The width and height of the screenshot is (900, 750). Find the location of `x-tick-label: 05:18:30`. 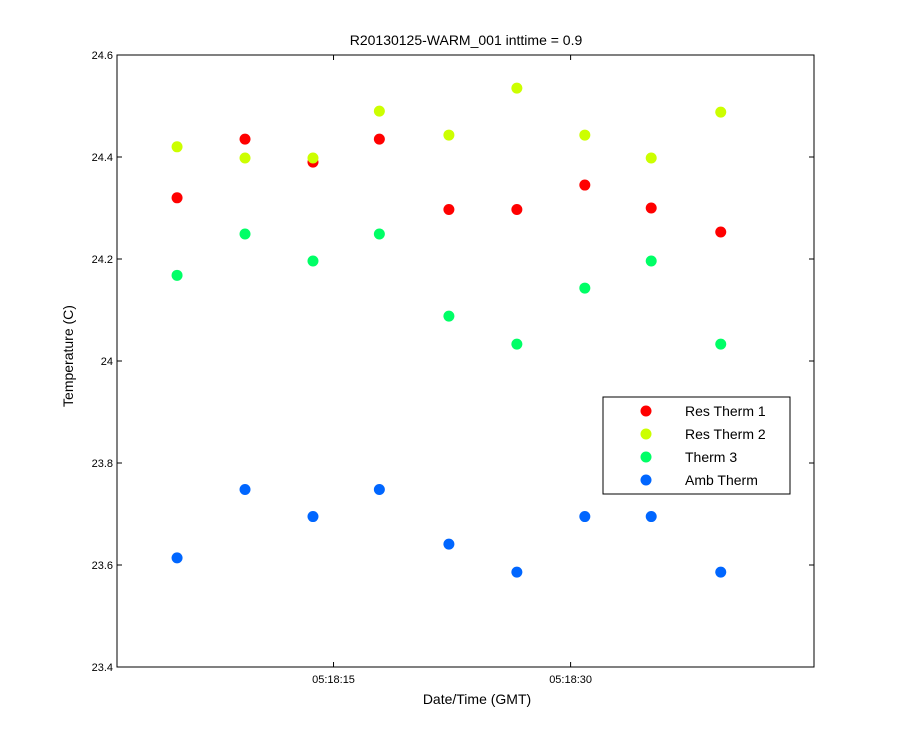

x-tick-label: 05:18:30 is located at coordinates (570, 680).